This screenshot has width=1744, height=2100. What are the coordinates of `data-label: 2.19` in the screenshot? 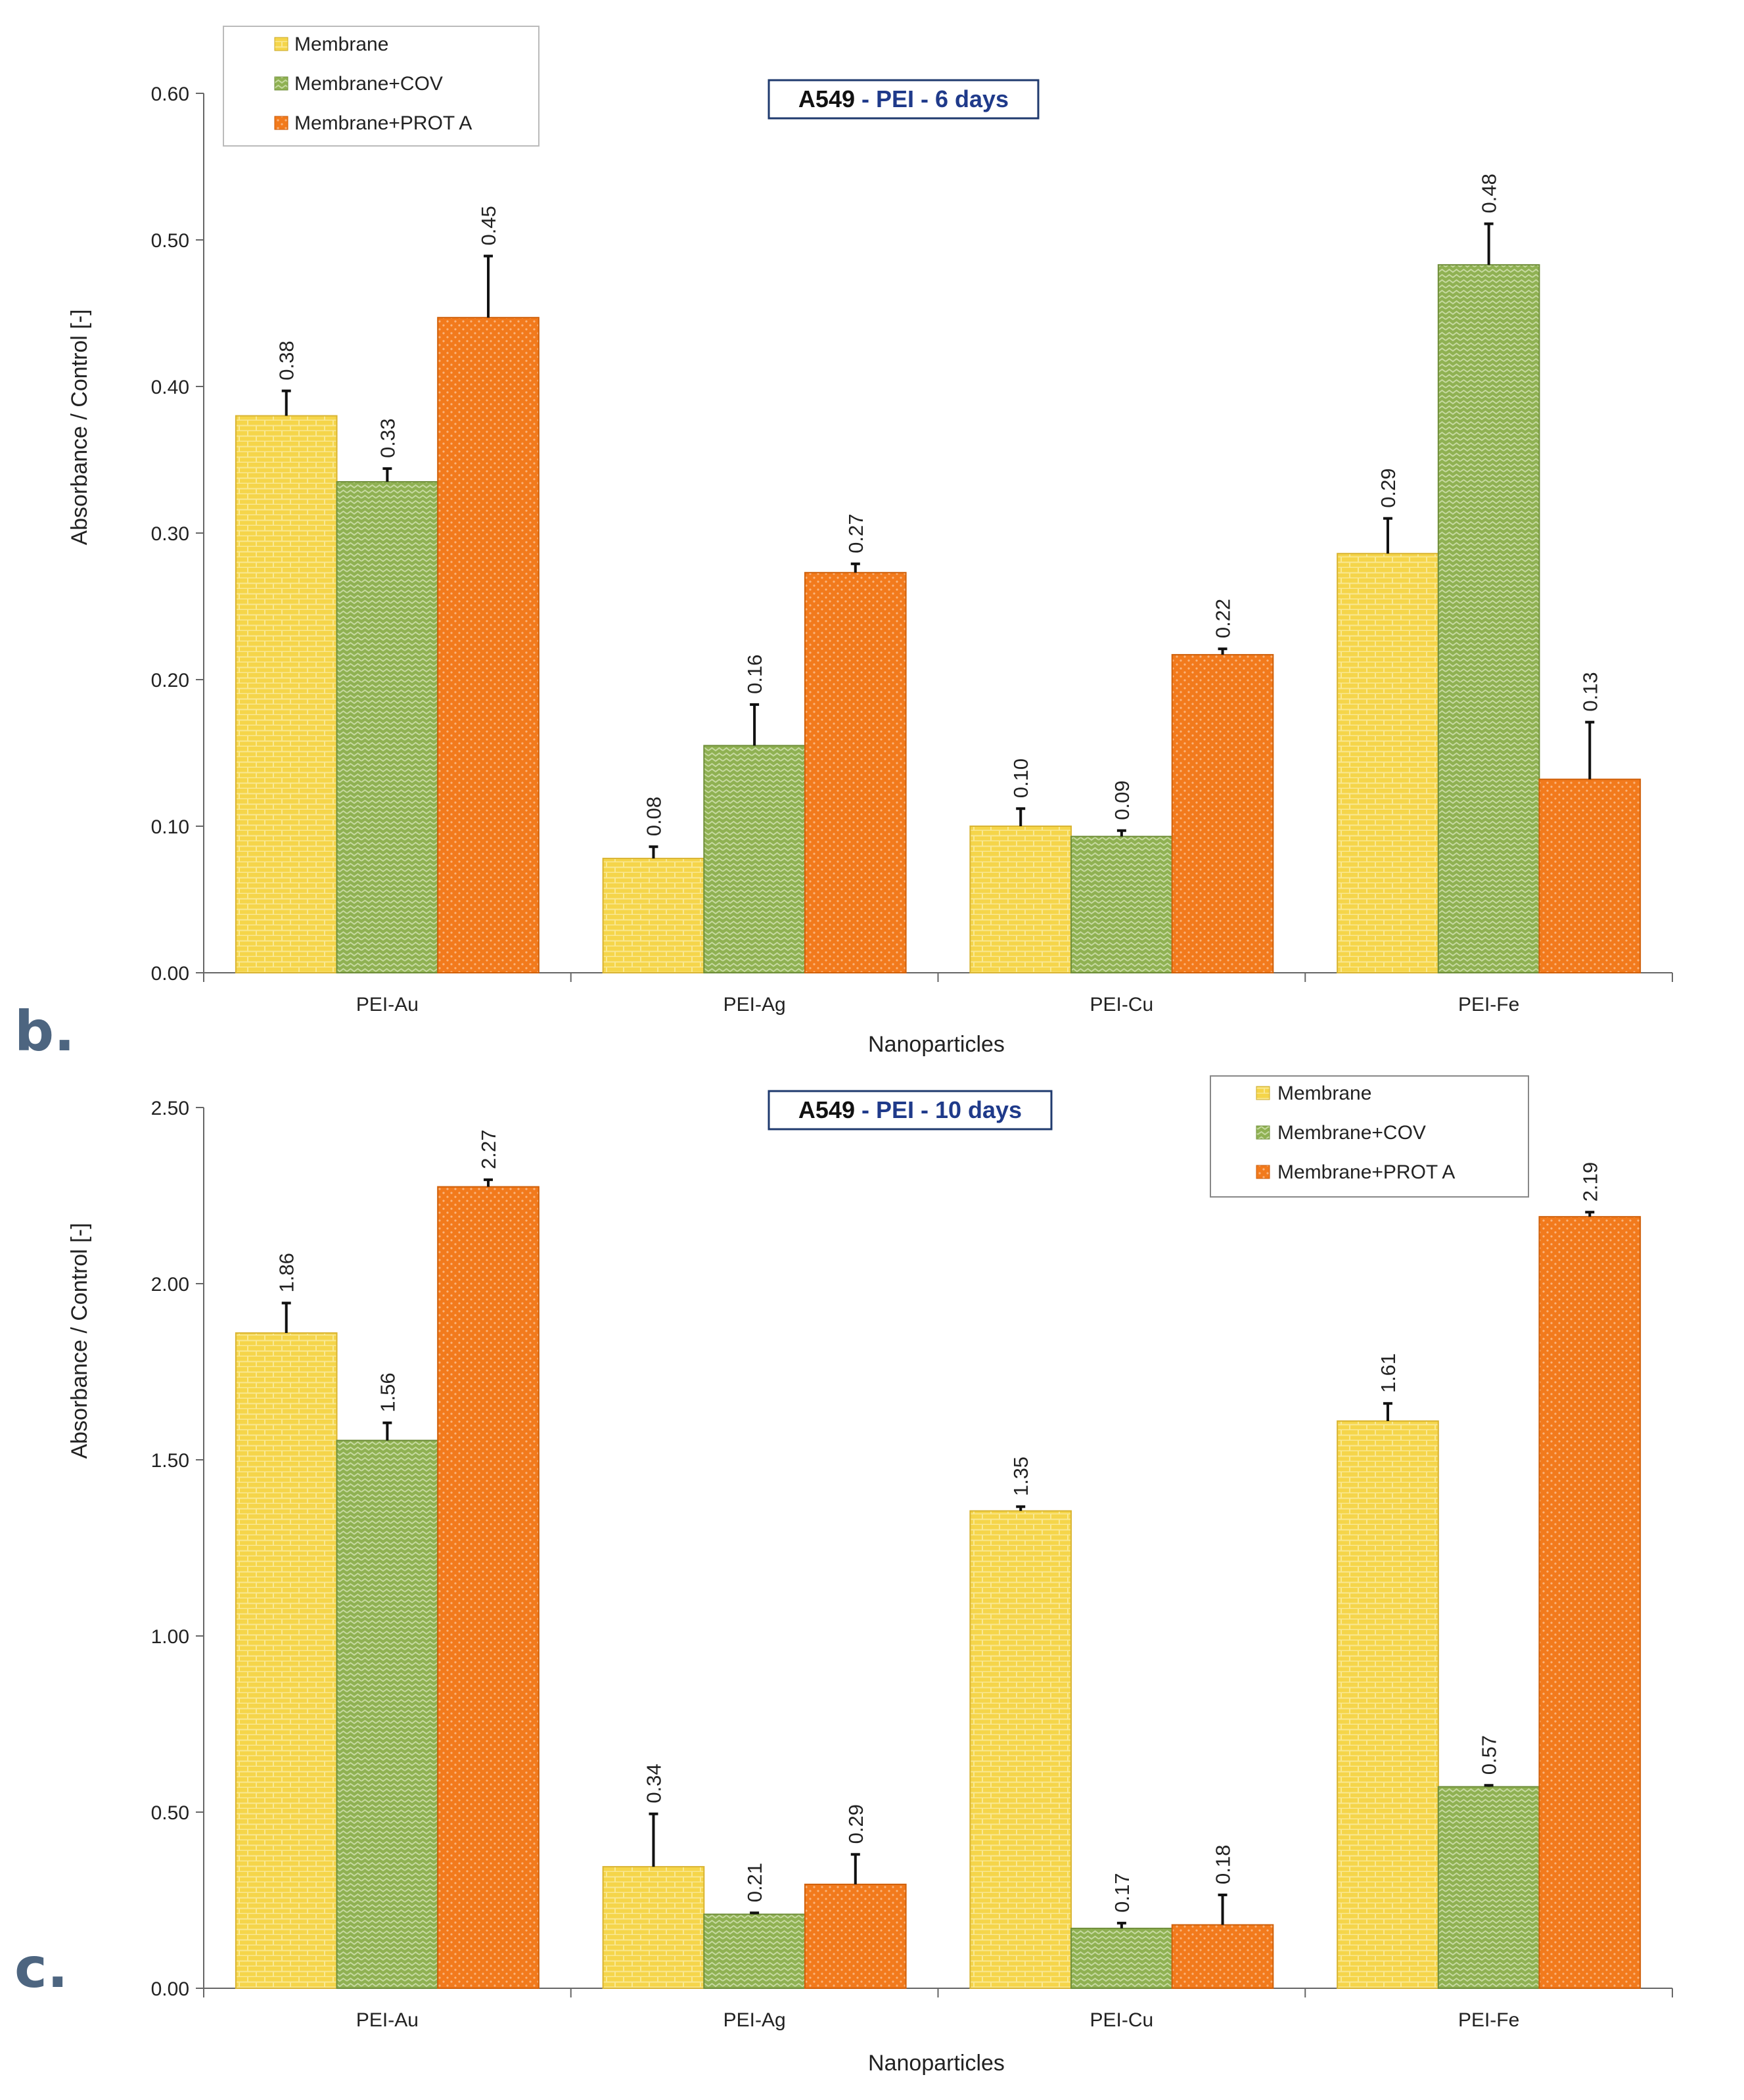 It's located at (1589, 1182).